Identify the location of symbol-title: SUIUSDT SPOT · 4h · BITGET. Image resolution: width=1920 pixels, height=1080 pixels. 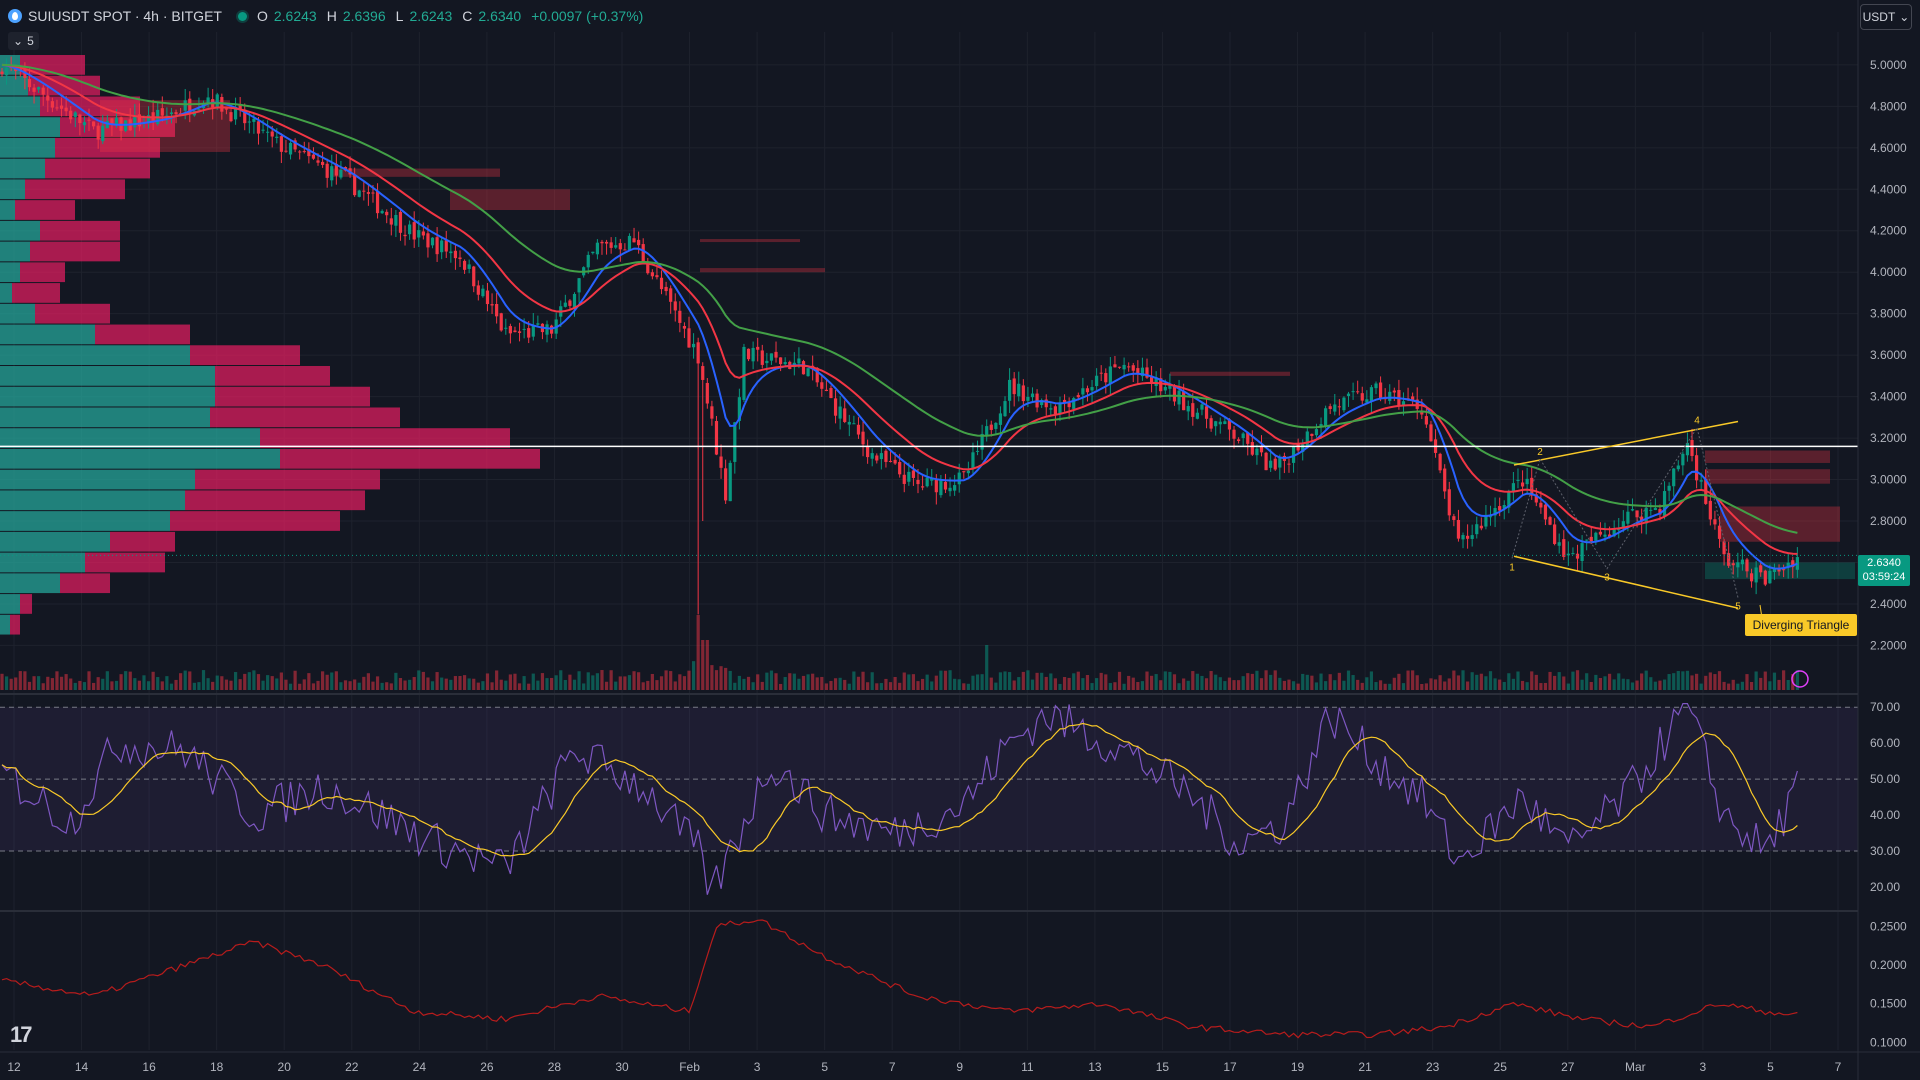
(125, 16).